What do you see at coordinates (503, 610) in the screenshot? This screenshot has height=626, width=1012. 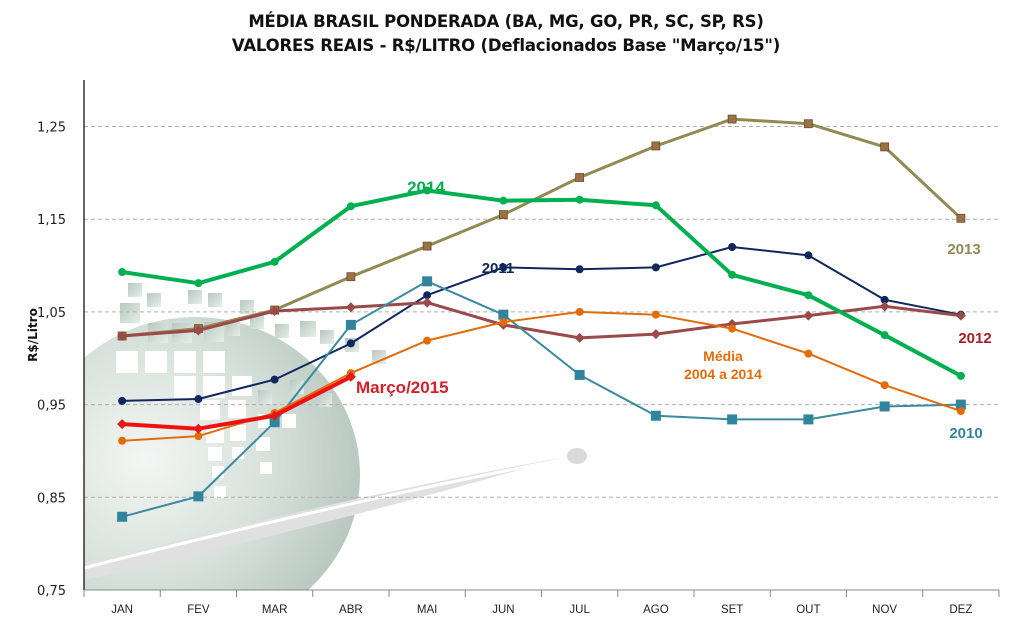 I see `x-tick-label: JUN` at bounding box center [503, 610].